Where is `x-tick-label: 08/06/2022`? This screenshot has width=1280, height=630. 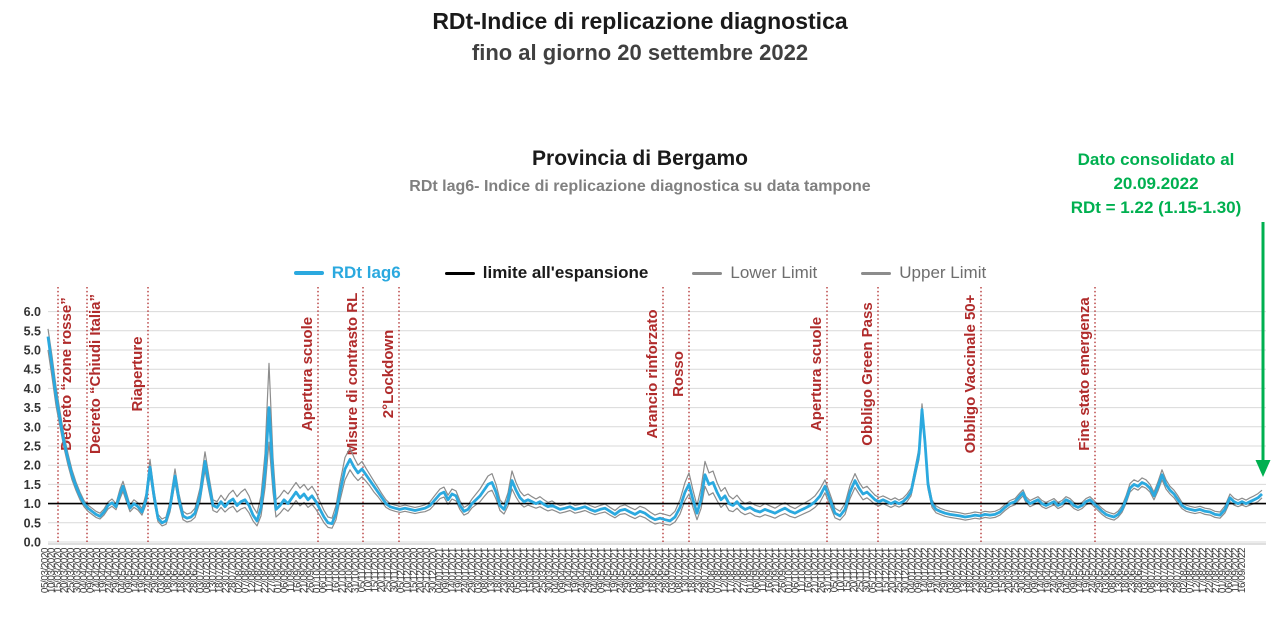
x-tick-label: 08/06/2022 is located at coordinates (1113, 570).